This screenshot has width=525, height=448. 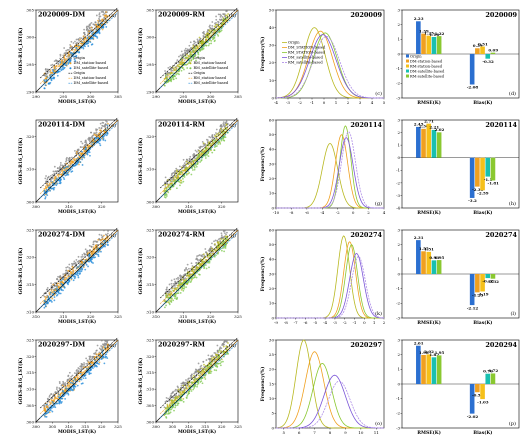 I want to click on y-tick-label: 320, so click(x=30, y=136).